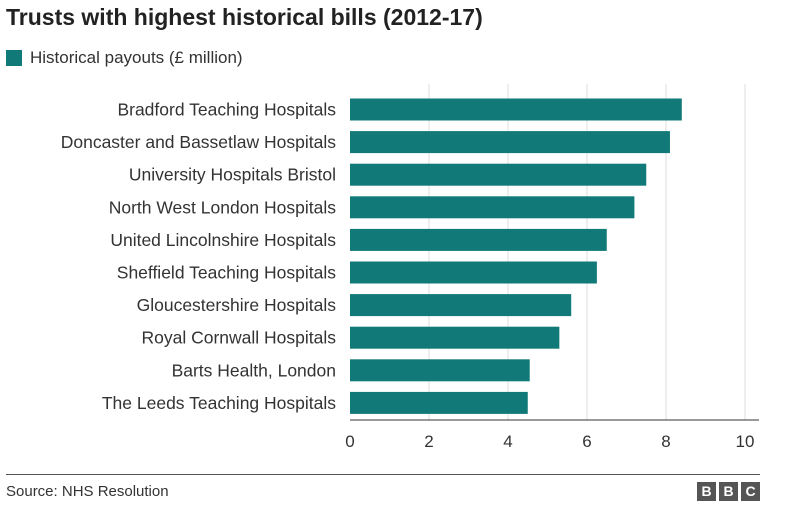 This screenshot has width=800, height=506. What do you see at coordinates (136, 57) in the screenshot?
I see `legend-label: Historical payouts (£ million)` at bounding box center [136, 57].